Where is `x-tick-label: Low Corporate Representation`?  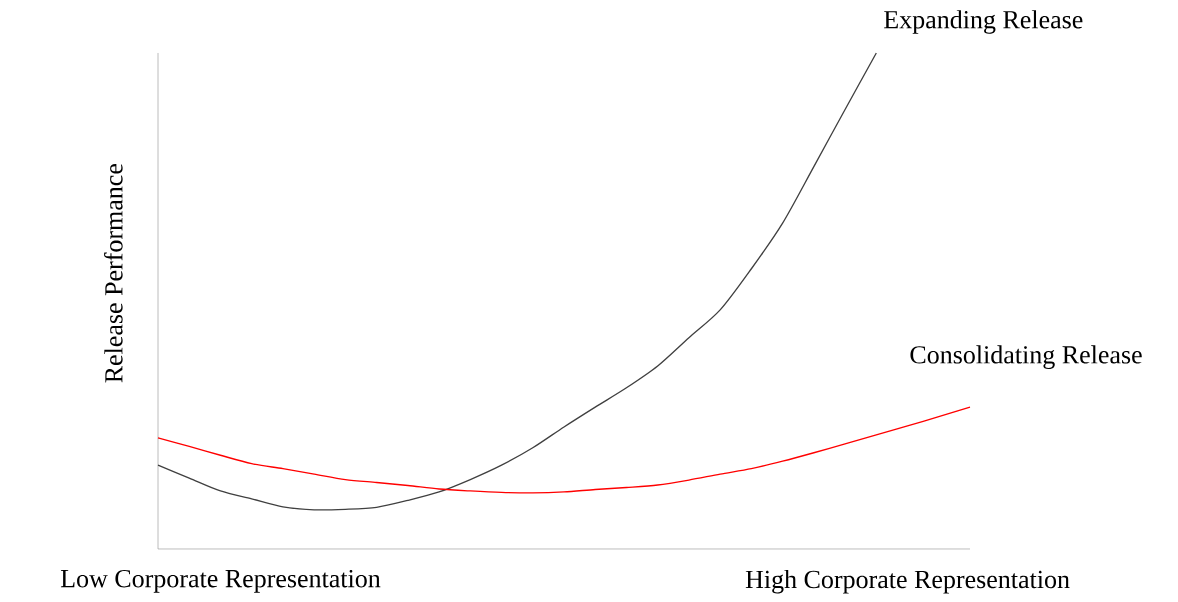
x-tick-label: Low Corporate Representation is located at coordinates (220, 581).